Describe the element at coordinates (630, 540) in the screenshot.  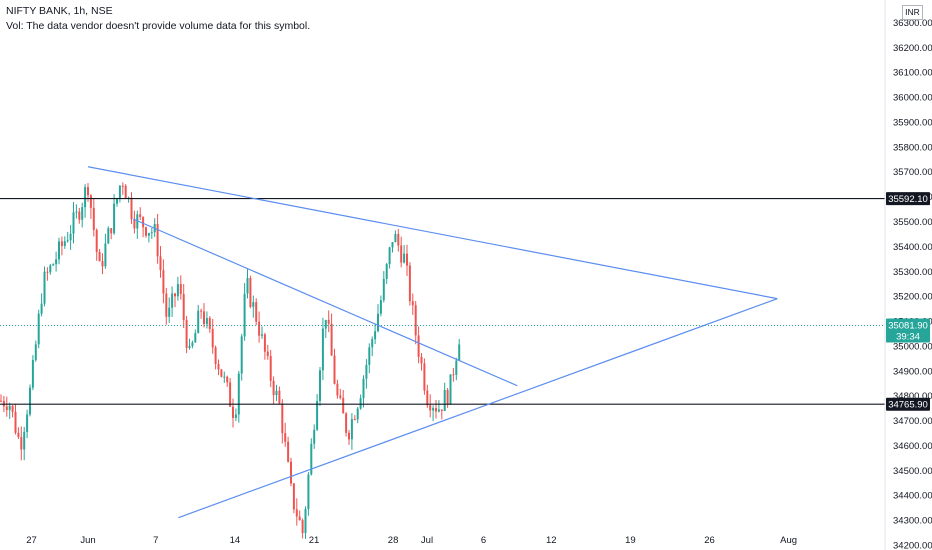
I see `time-tick-label: 19` at that location.